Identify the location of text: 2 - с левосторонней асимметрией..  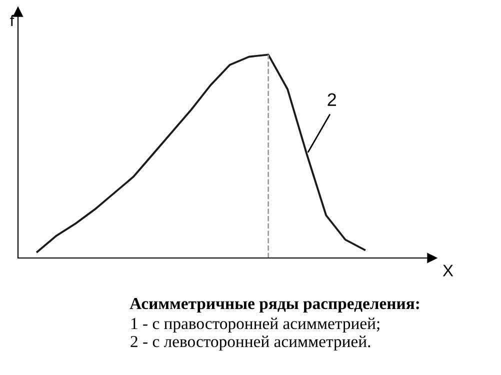
(250, 343).